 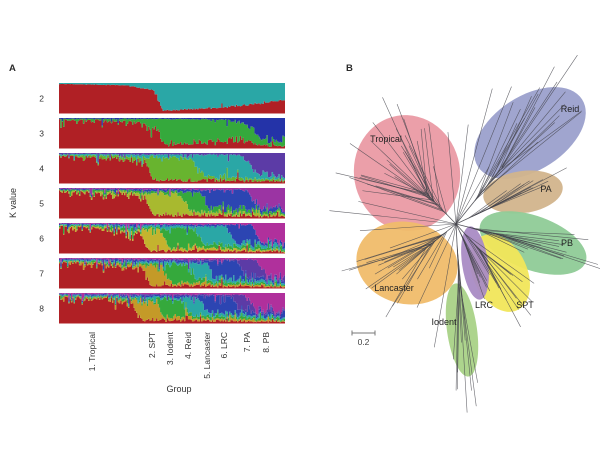 I want to click on x-axis-title: Group, so click(x=178, y=389).